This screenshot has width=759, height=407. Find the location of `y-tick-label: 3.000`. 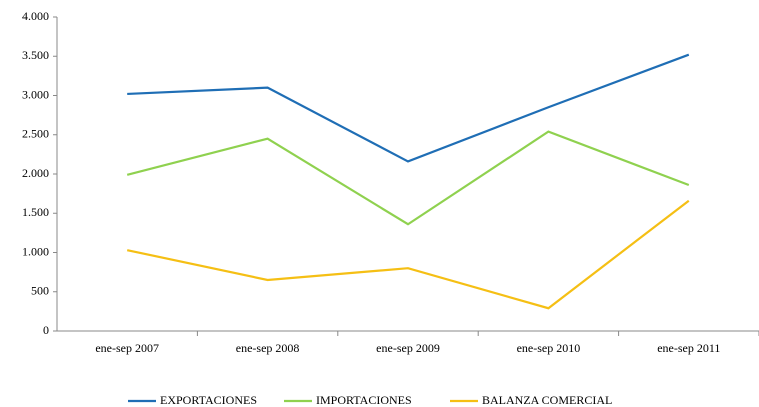

y-tick-label: 3.000 is located at coordinates (35, 94).